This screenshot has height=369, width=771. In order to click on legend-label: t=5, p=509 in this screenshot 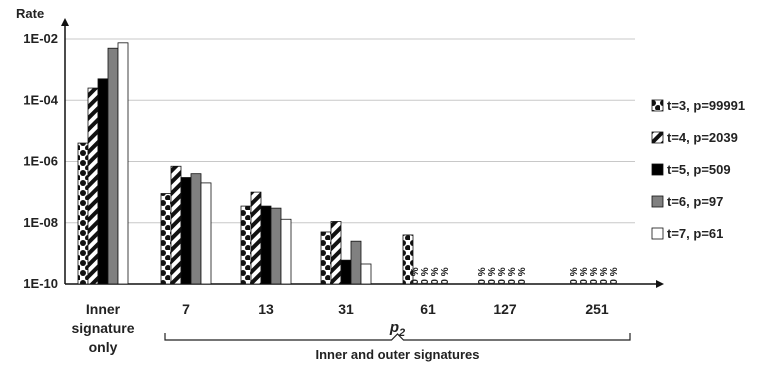, I will do `click(699, 169)`.